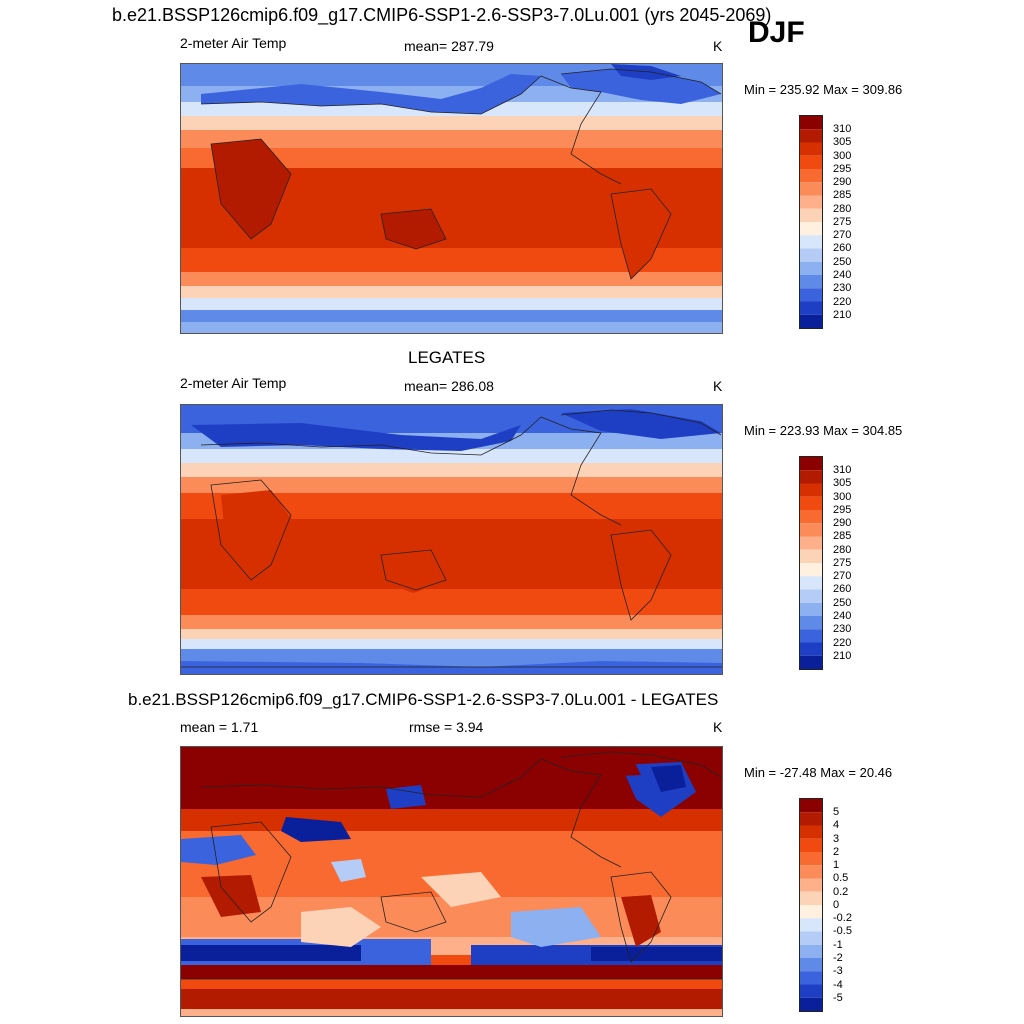  I want to click on panel1-units: K, so click(718, 46).